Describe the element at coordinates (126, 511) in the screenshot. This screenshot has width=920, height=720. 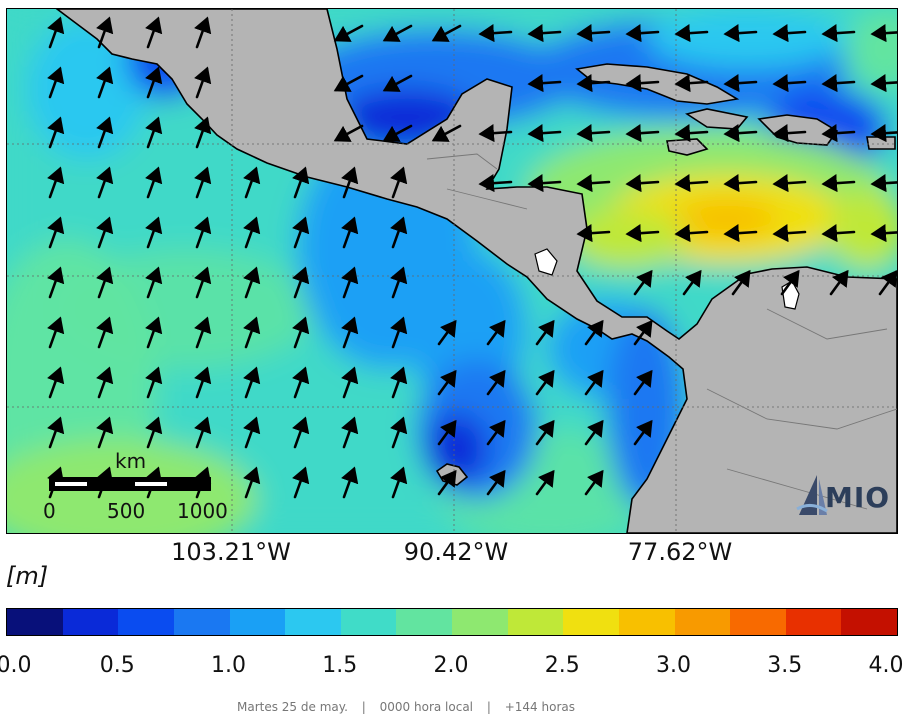
I see `scale-bar-tick-500: 500` at that location.